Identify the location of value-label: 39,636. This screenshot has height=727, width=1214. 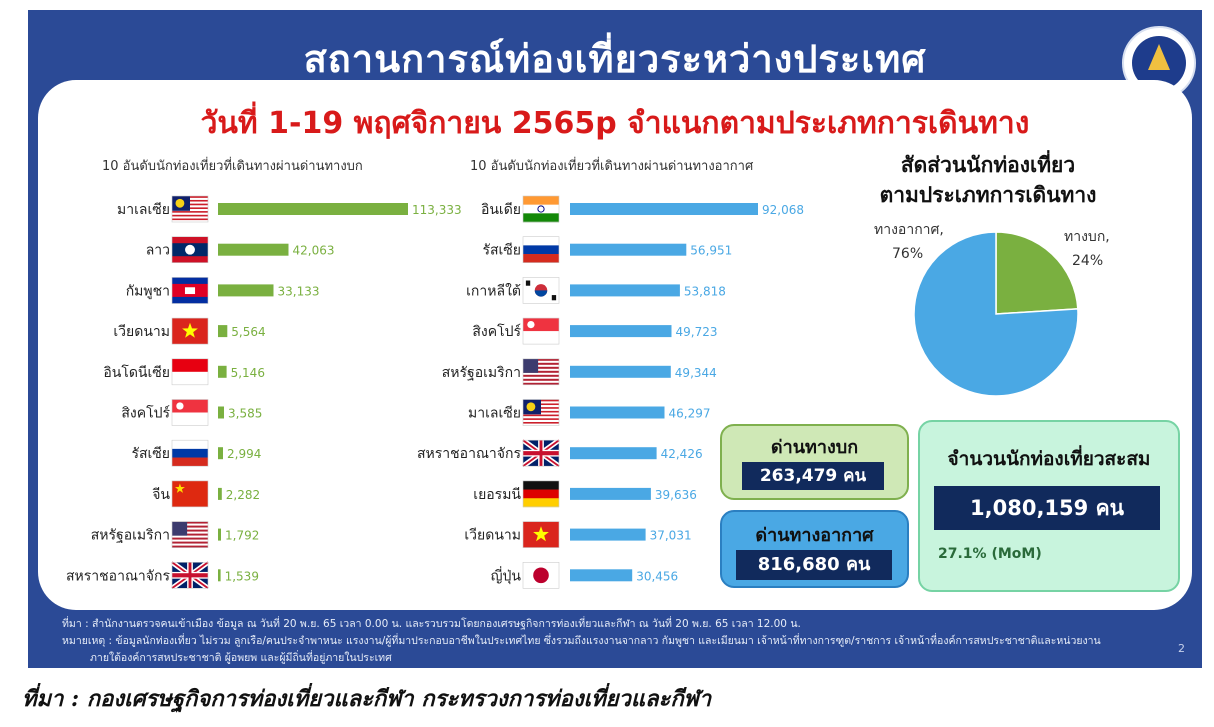
(676, 495).